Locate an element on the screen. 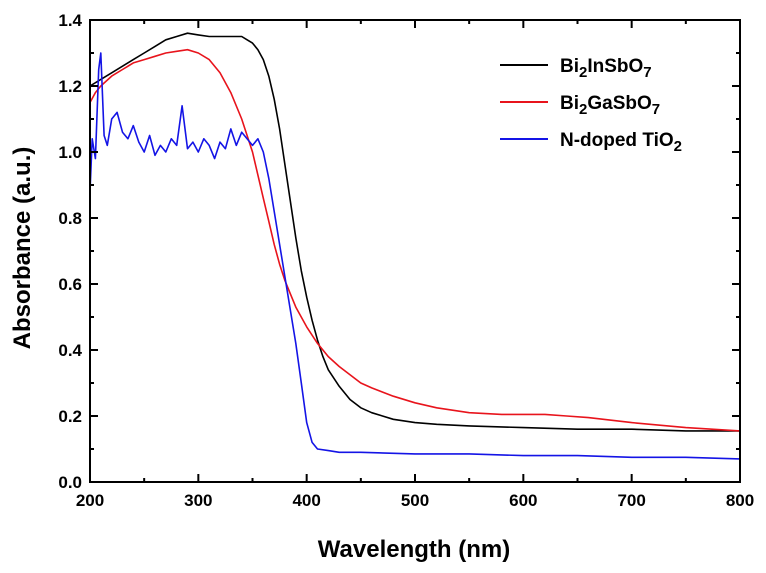 This screenshot has width=766, height=573. y-tick-label: 0.2 is located at coordinates (70, 416).